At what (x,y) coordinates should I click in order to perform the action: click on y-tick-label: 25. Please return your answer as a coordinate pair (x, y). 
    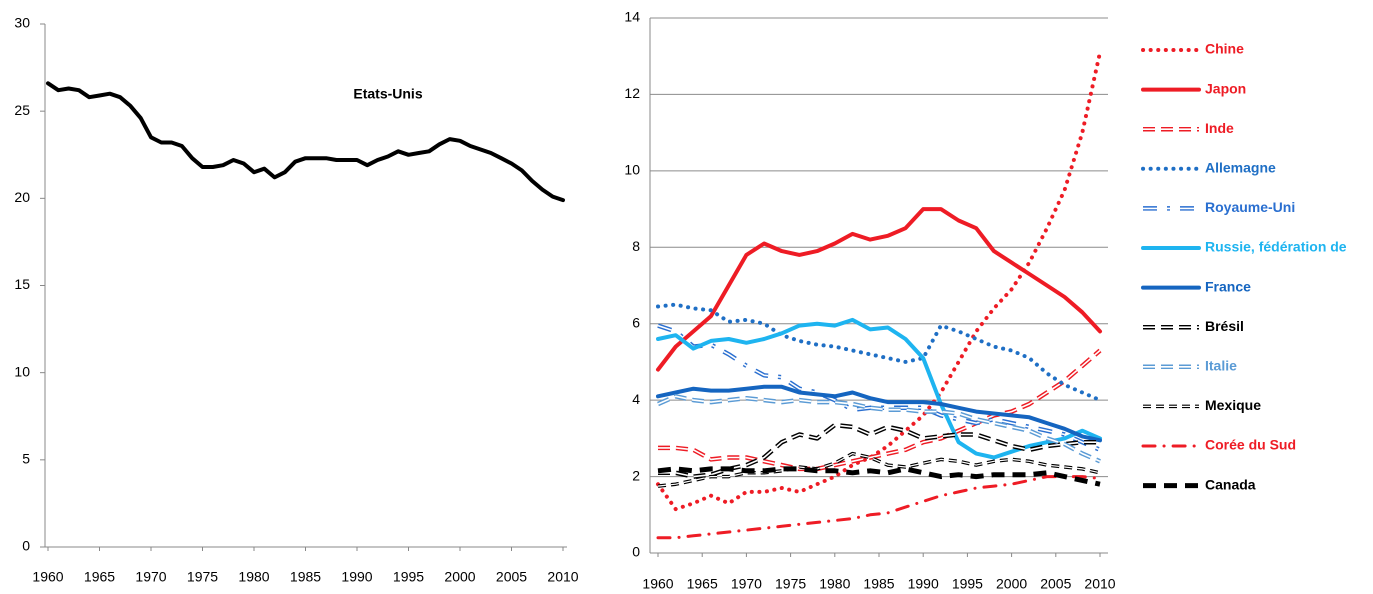
    Looking at the image, I should click on (22, 110).